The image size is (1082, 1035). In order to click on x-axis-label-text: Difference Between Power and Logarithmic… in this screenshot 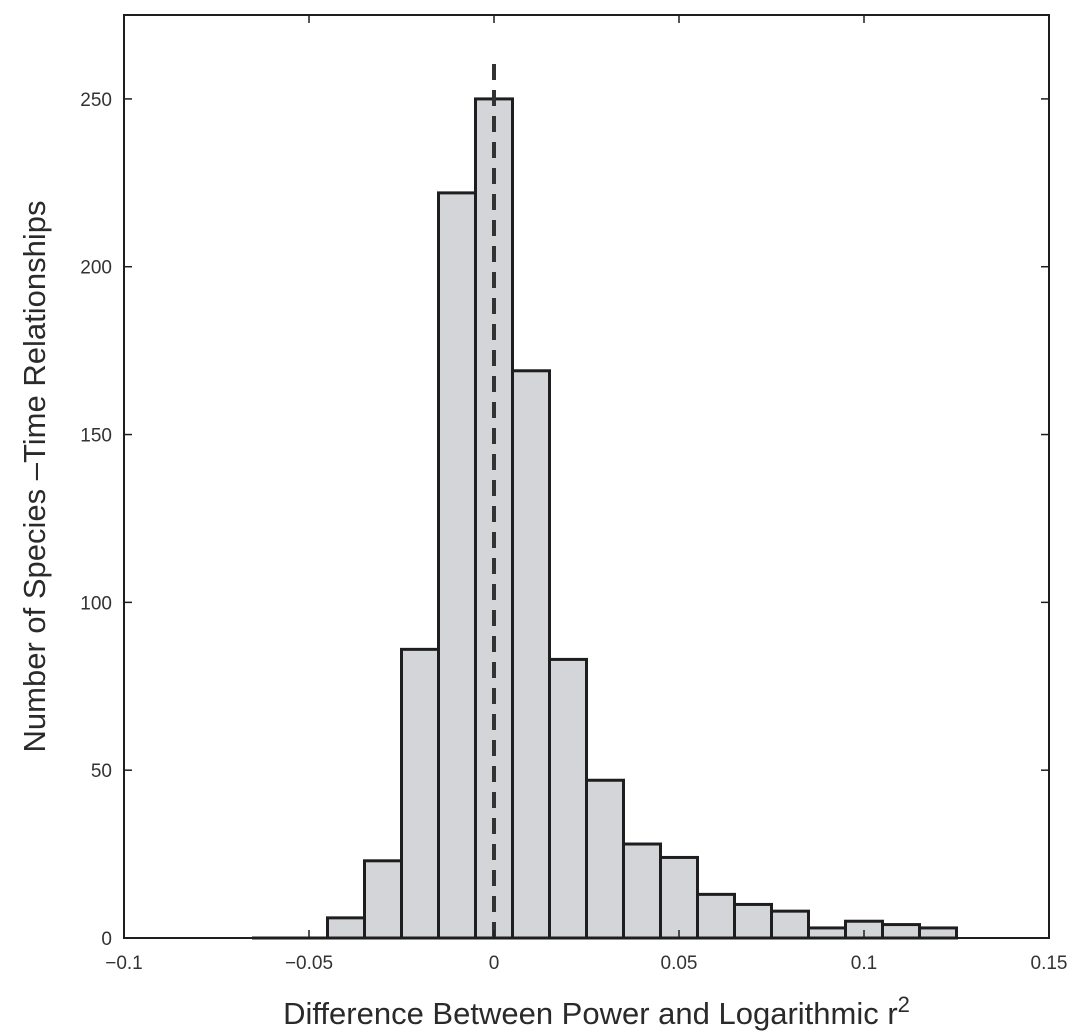, I will do `click(590, 1013)`.